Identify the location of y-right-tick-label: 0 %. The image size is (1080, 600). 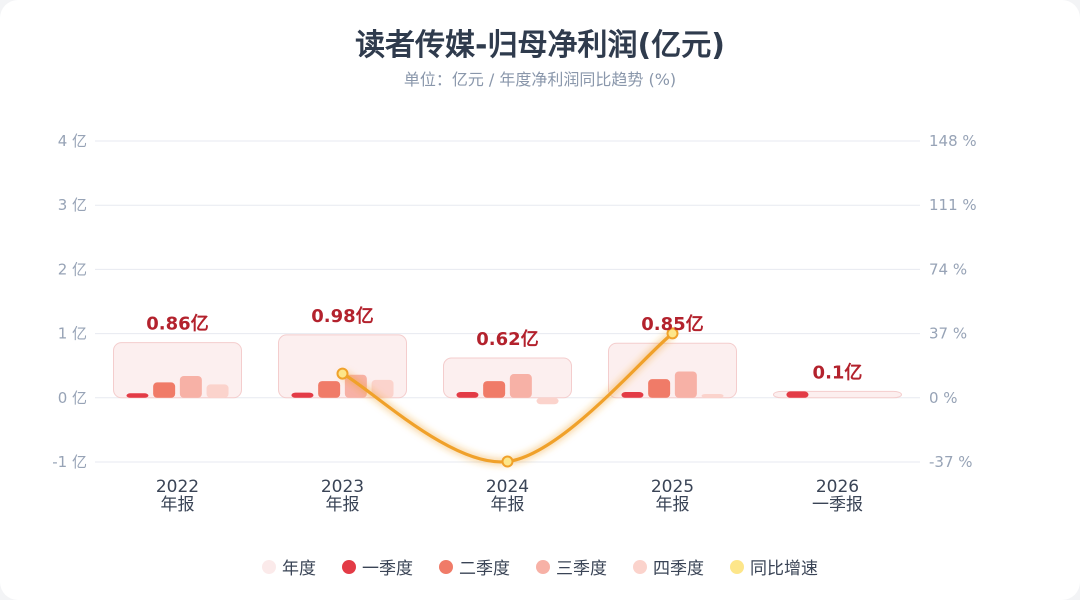
(943, 398).